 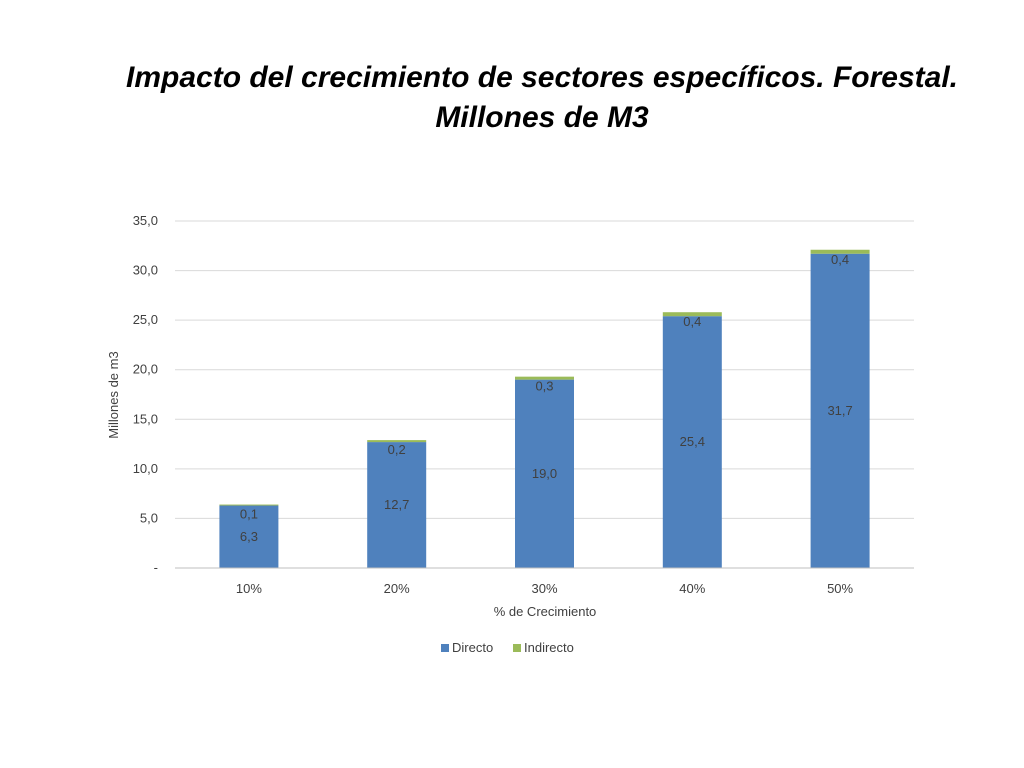 I want to click on legend-label-indirecto: Indirecto, so click(x=549, y=647).